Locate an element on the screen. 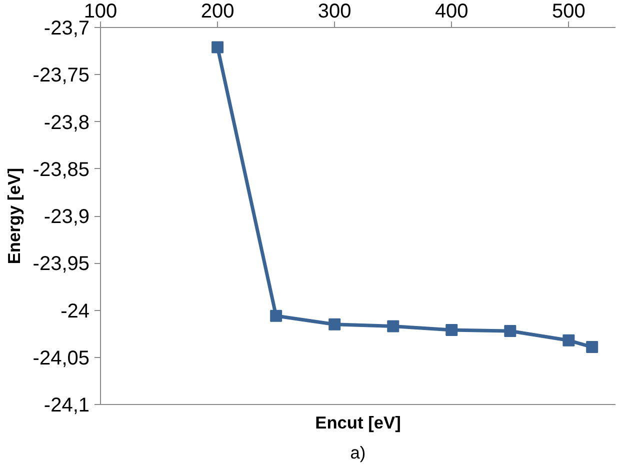  y-tick-label: -23,7 is located at coordinates (67, 29).